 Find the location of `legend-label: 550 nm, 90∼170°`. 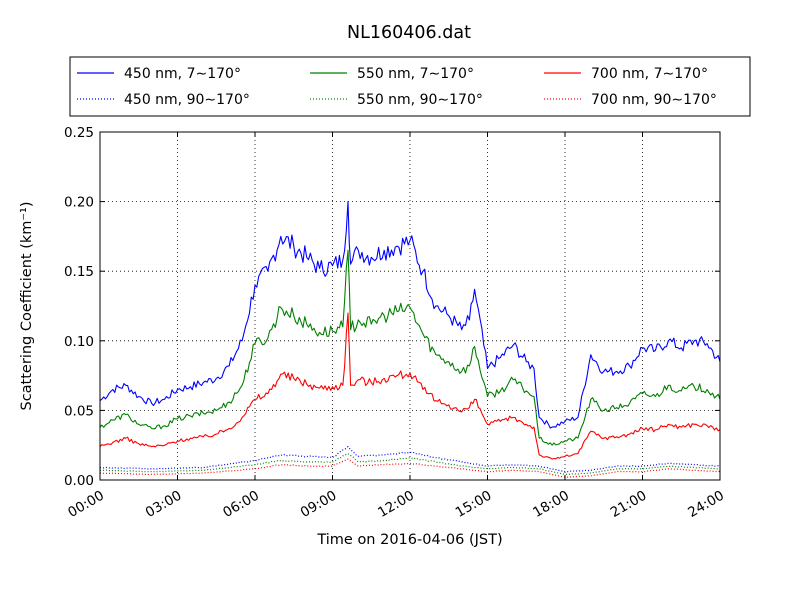

legend-label: 550 nm, 90∼170° is located at coordinates (420, 100).